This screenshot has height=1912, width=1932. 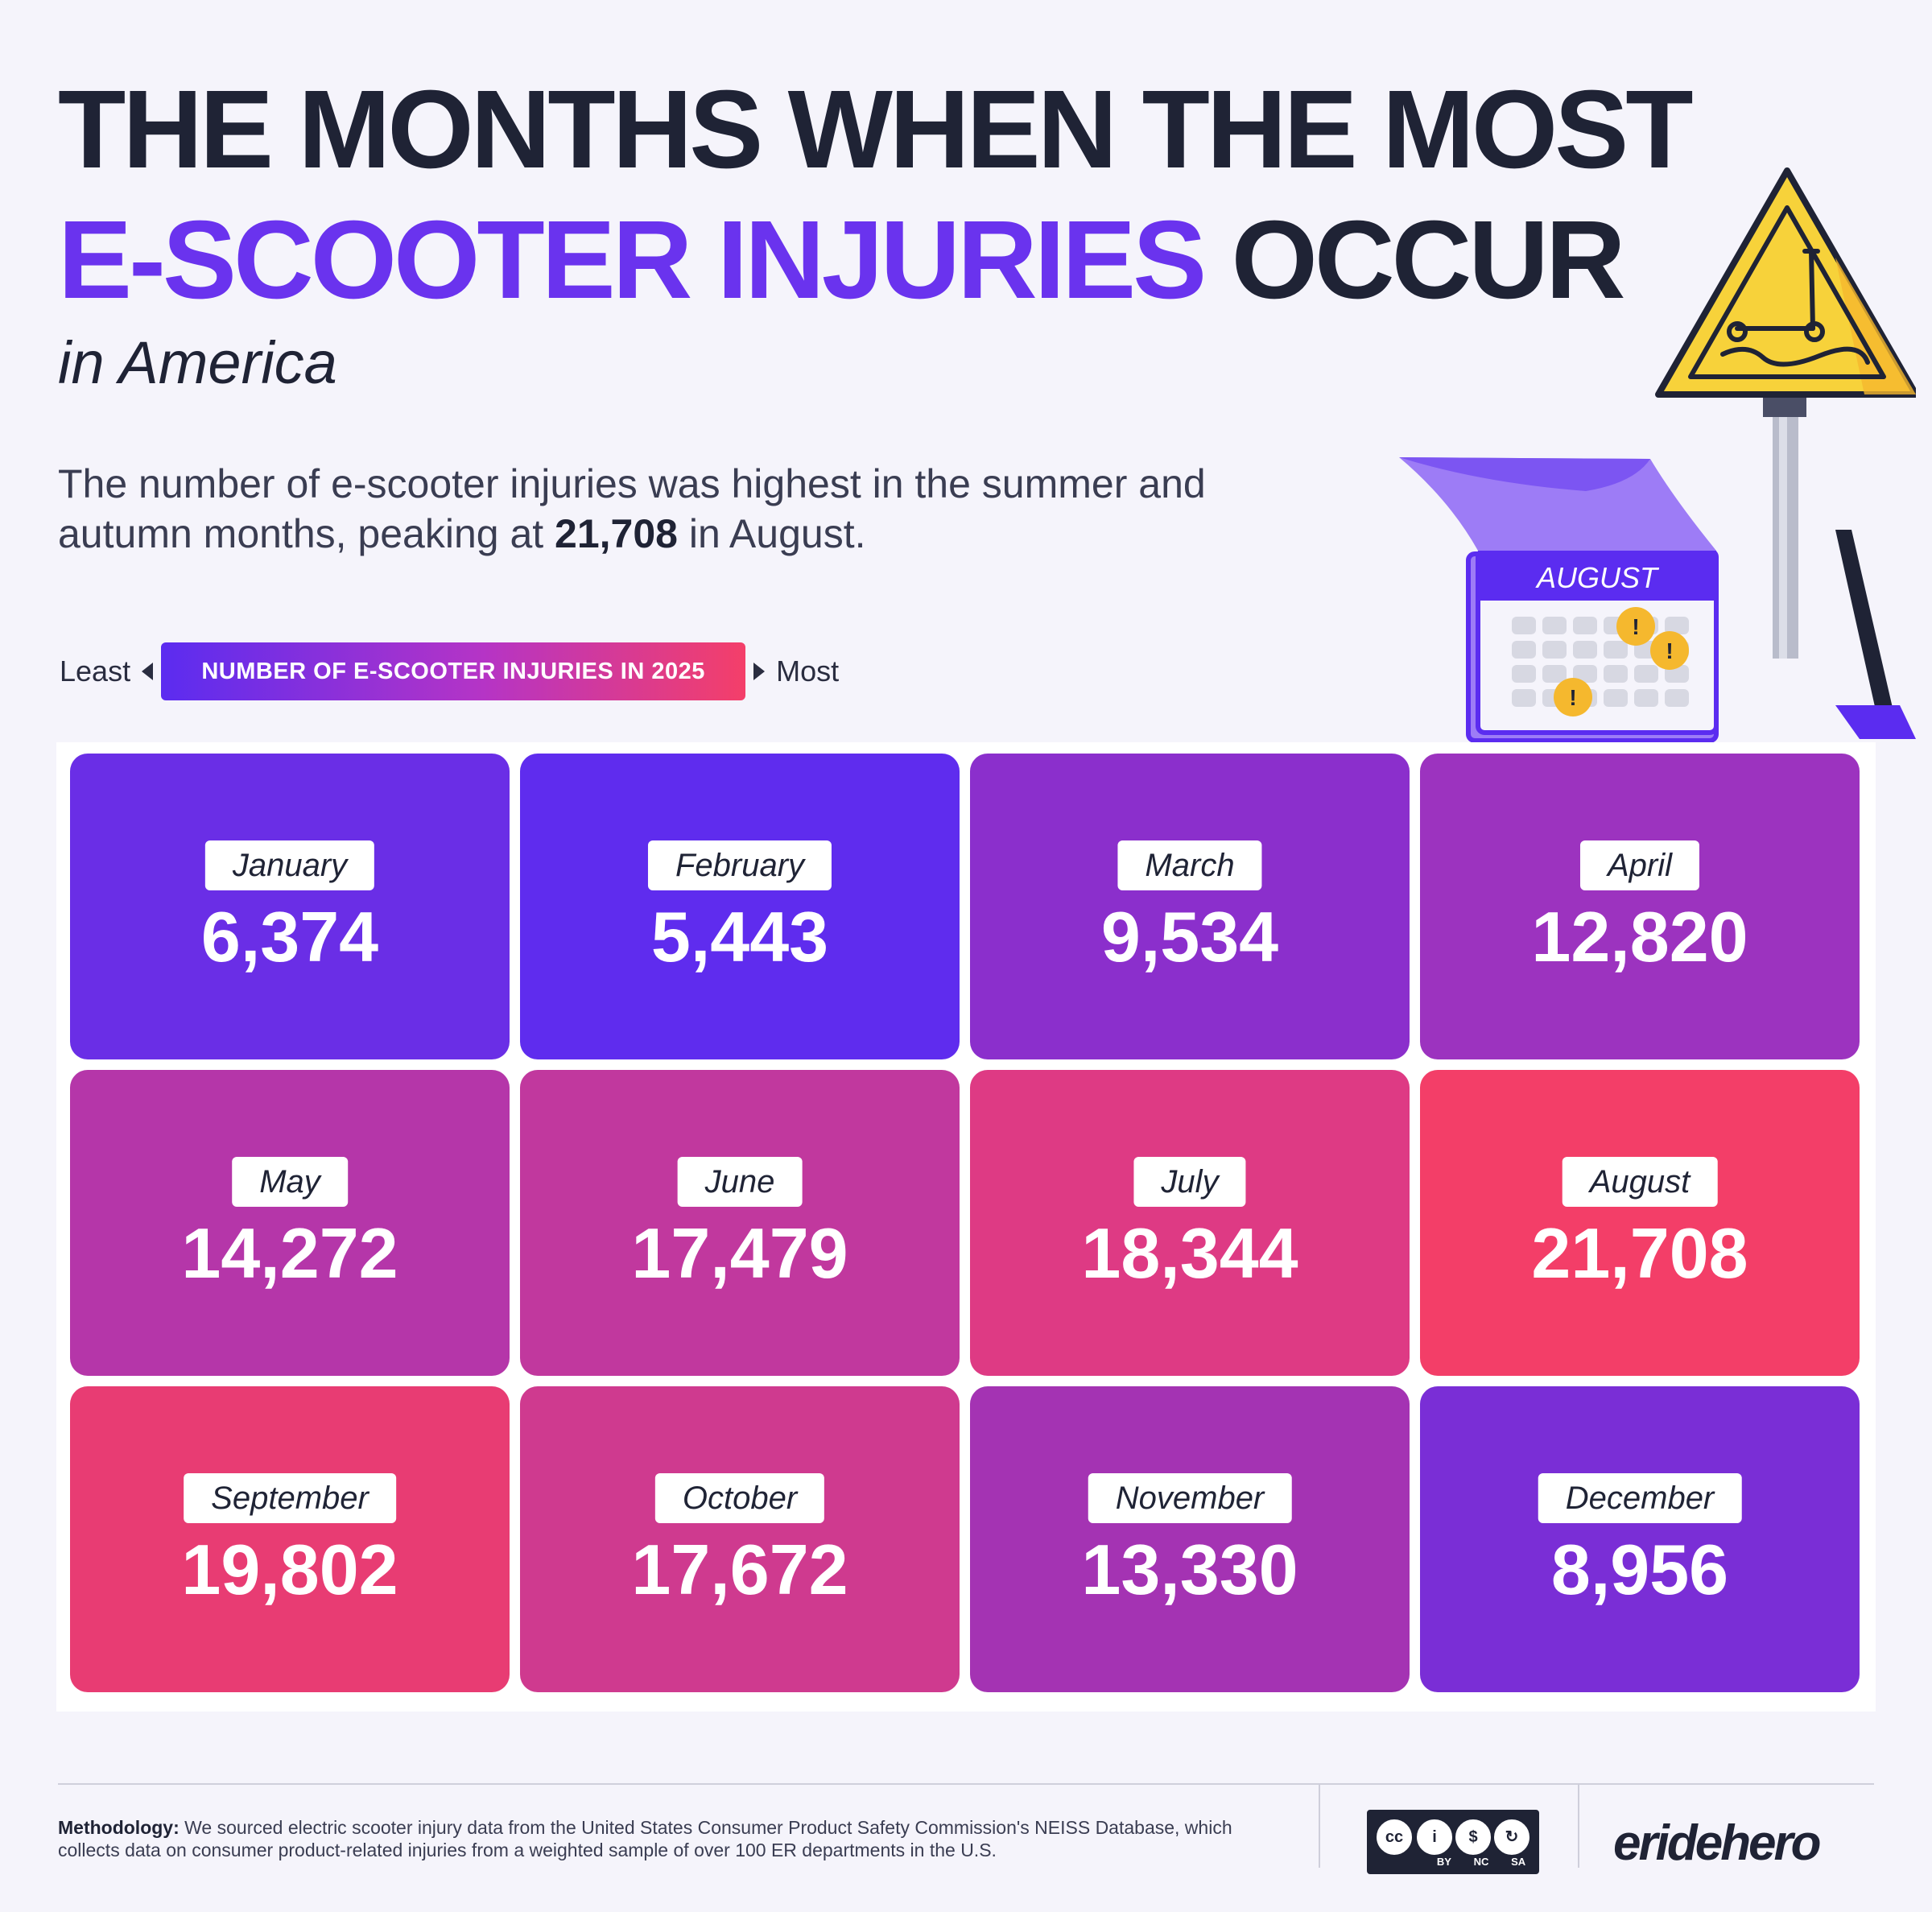 What do you see at coordinates (739, 937) in the screenshot?
I see `injury-count: 5,443` at bounding box center [739, 937].